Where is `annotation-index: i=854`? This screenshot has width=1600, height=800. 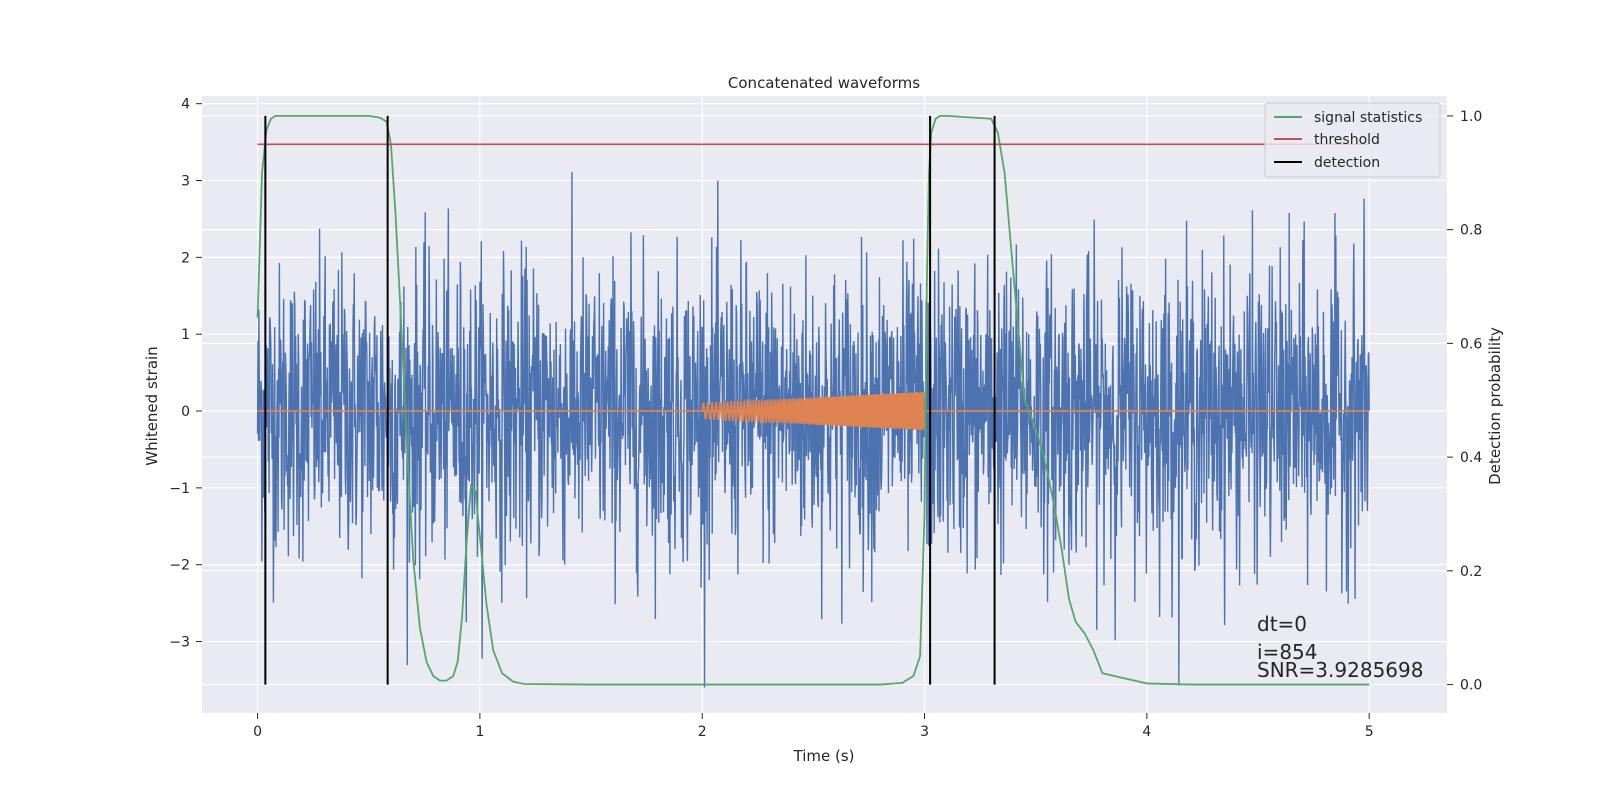 annotation-index: i=854 is located at coordinates (1287, 652).